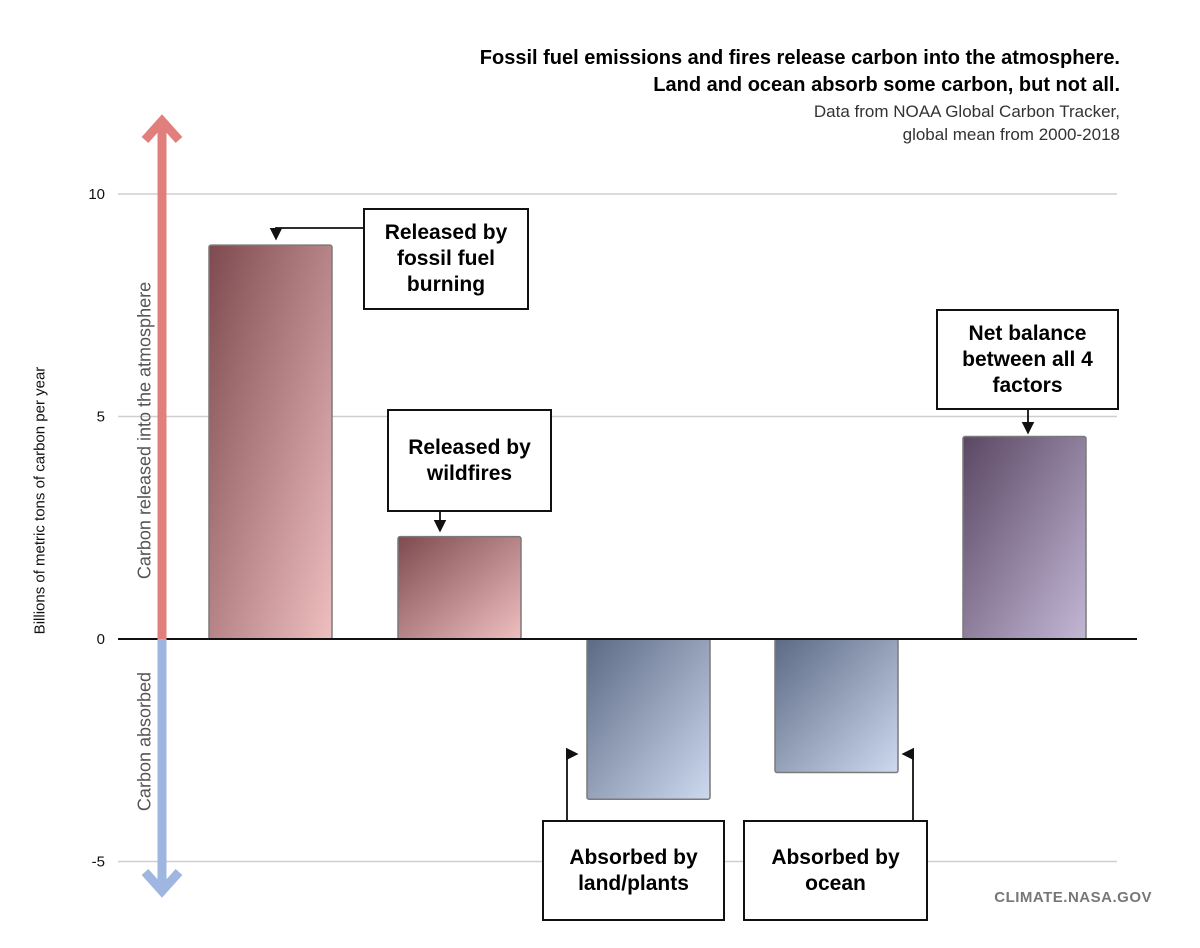 The width and height of the screenshot is (1200, 948). I want to click on released-arrowhead, so click(162, 129).